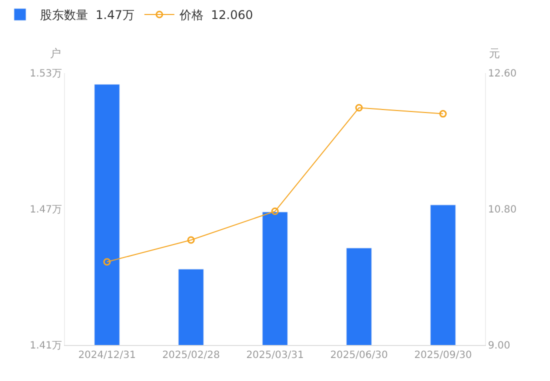 The width and height of the screenshot is (550, 381). Describe the element at coordinates (215, 15) in the screenshot. I see `legend-label: 价格 12.060` at that location.